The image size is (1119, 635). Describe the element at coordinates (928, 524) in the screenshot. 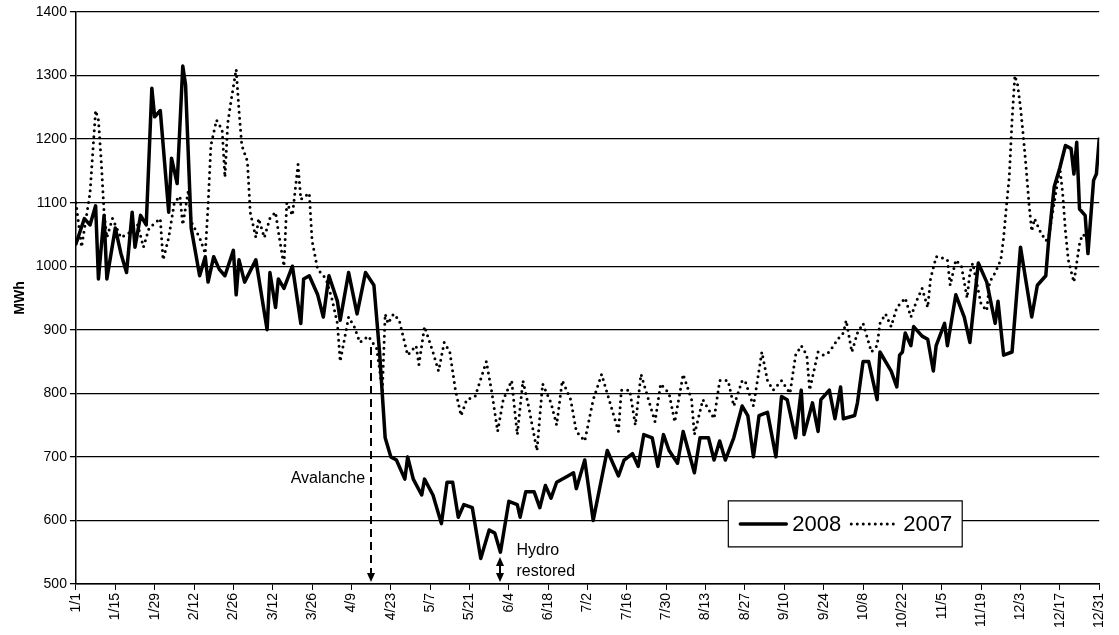

I see `legend-label: 2007` at that location.